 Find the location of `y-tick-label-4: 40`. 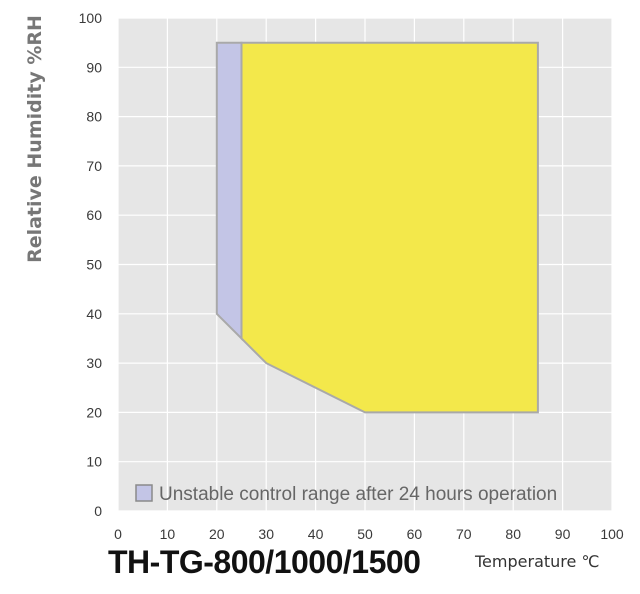

y-tick-label-4: 40 is located at coordinates (94, 314).